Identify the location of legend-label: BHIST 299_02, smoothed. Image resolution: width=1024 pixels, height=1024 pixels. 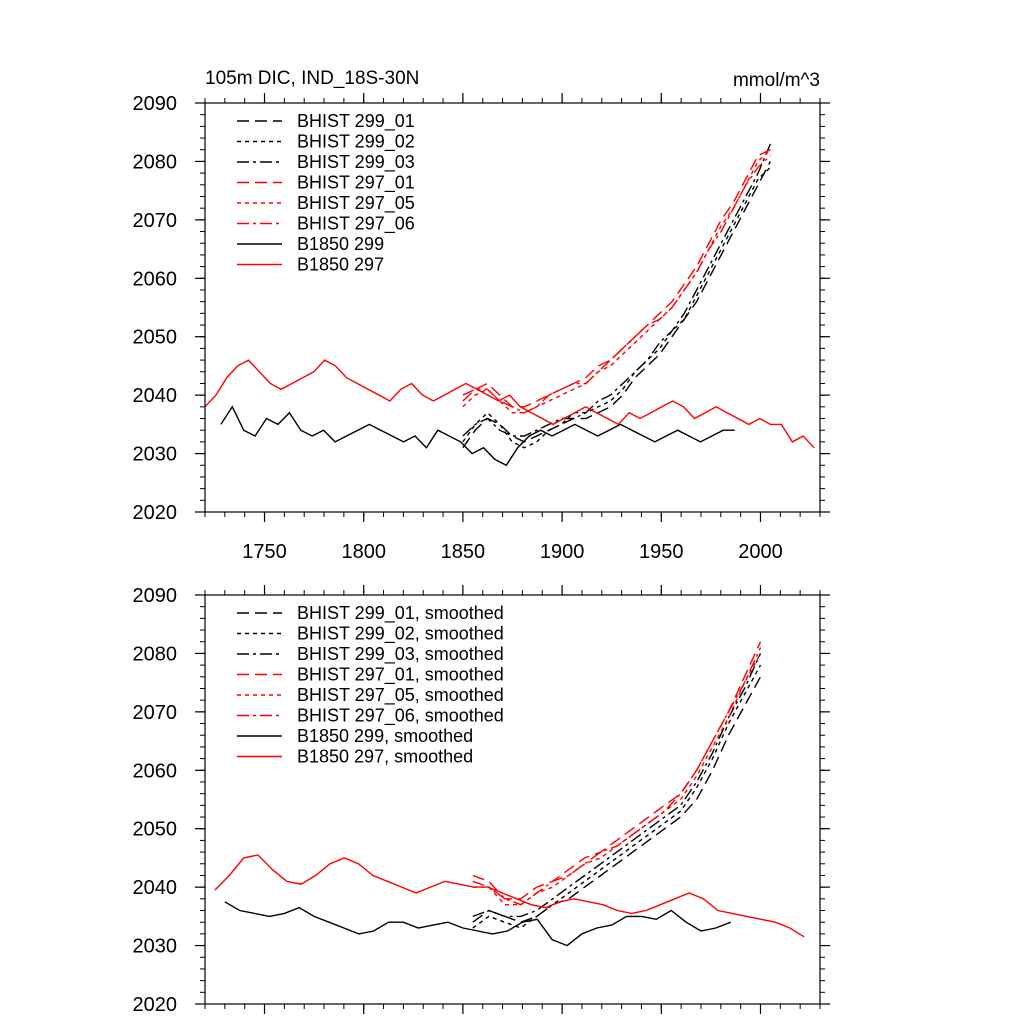
(400, 634).